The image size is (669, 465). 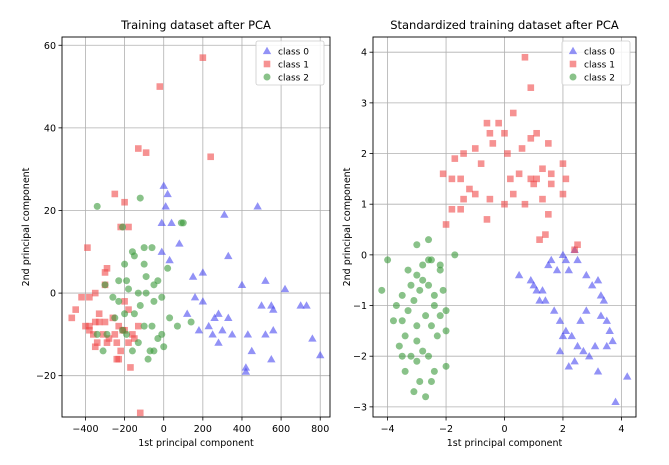 What do you see at coordinates (195, 25) in the screenshot?
I see `chart-title: Training dataset after PCA` at bounding box center [195, 25].